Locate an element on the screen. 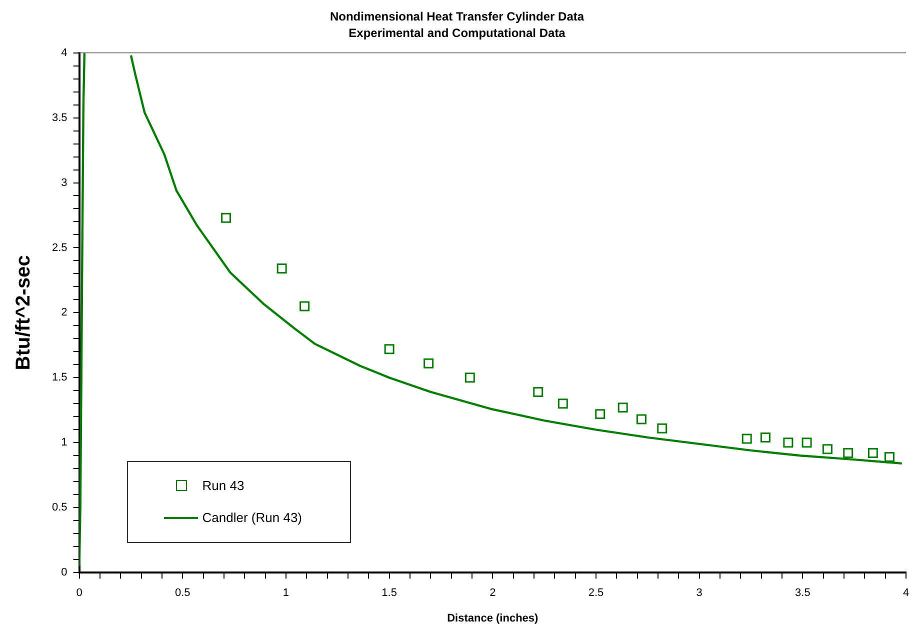 The image size is (920, 633). legend-label: Run 43 is located at coordinates (223, 486).